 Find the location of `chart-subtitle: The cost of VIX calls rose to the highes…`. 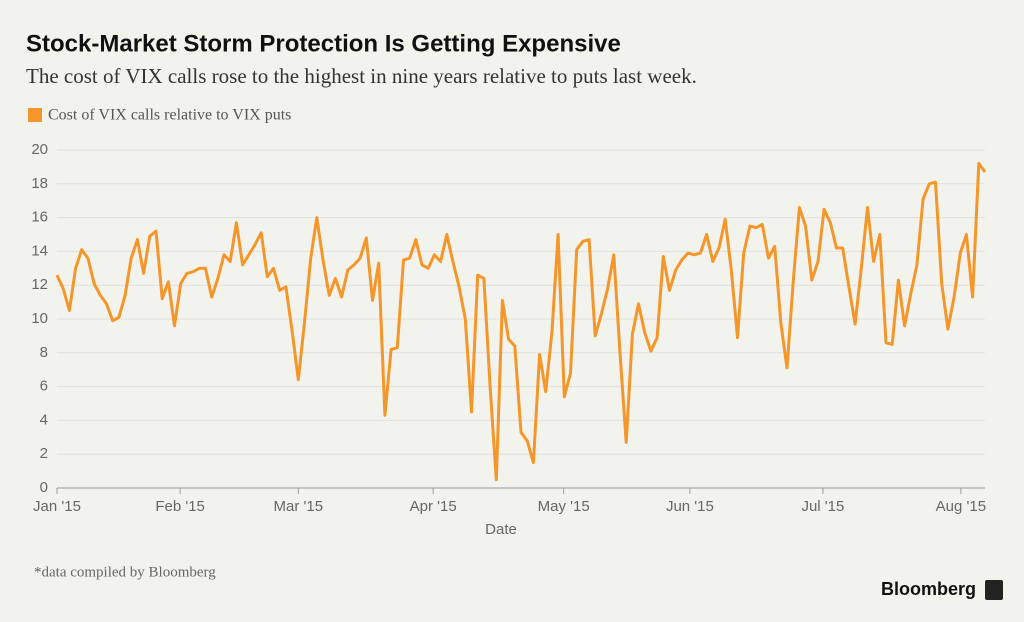

chart-subtitle: The cost of VIX calls rose to the highes… is located at coordinates (361, 76).